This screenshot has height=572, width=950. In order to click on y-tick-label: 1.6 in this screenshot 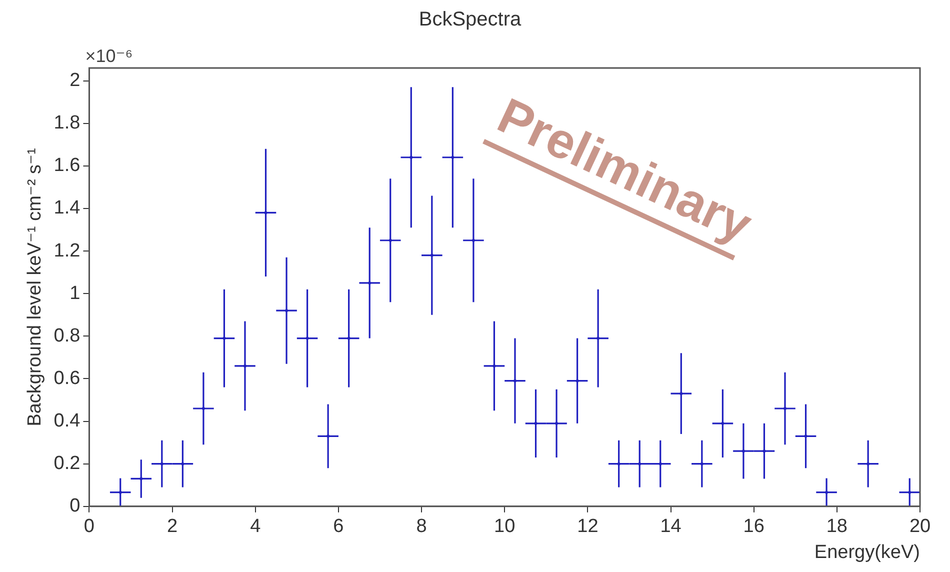, I will do `click(67, 165)`.